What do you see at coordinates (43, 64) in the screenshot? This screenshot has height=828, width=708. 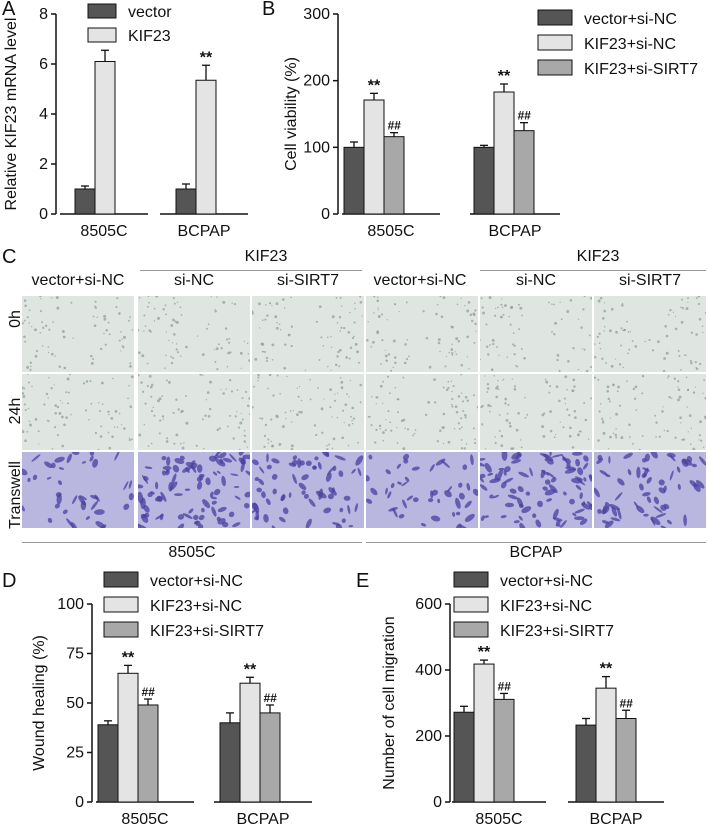 I see `y-tick-label: 6` at bounding box center [43, 64].